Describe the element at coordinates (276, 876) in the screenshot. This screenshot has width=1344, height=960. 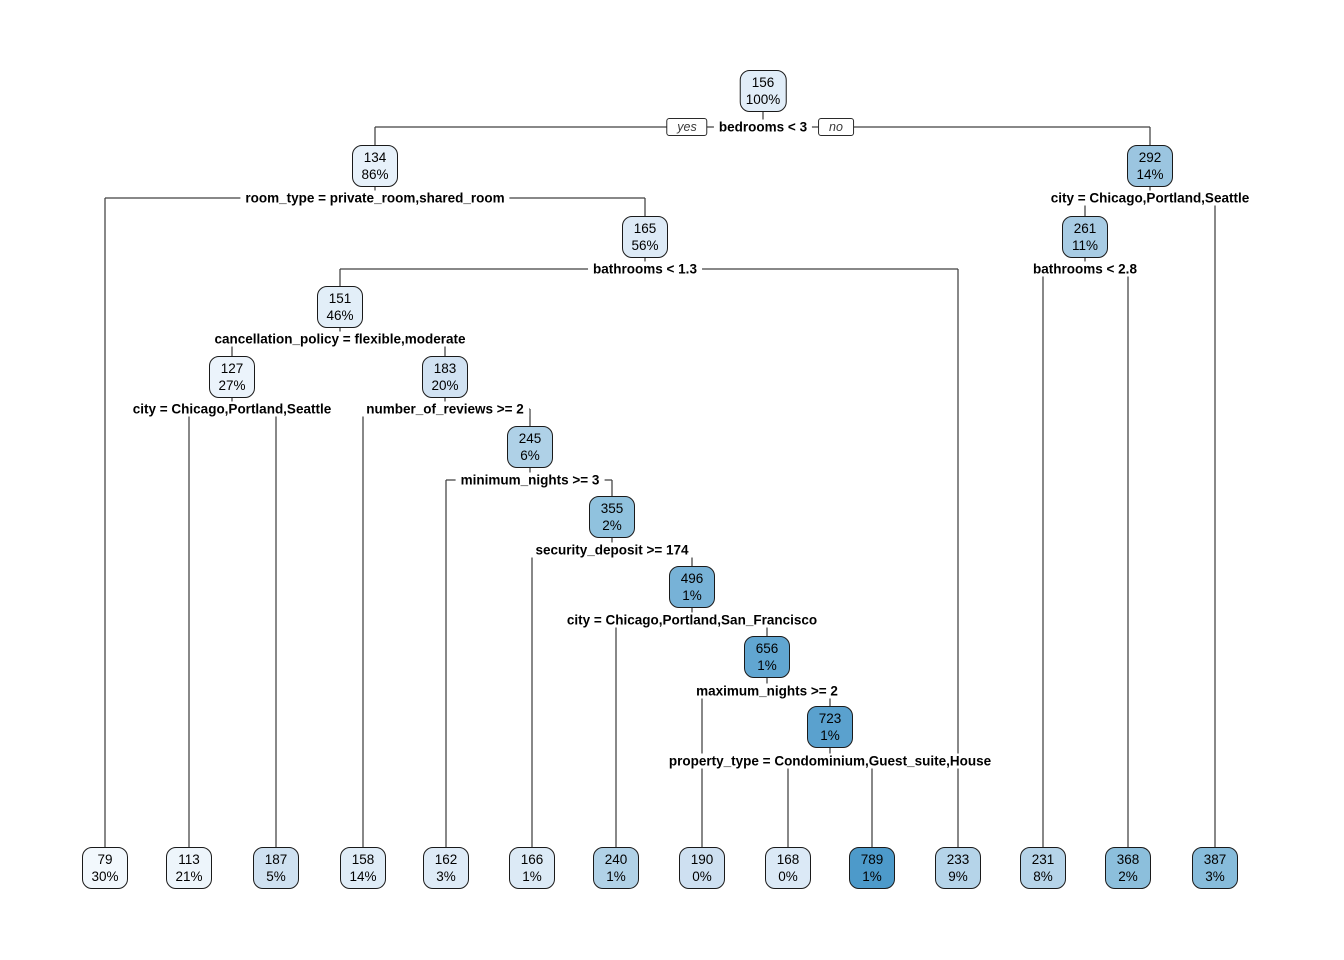
I see `node-percent: 5%` at that location.